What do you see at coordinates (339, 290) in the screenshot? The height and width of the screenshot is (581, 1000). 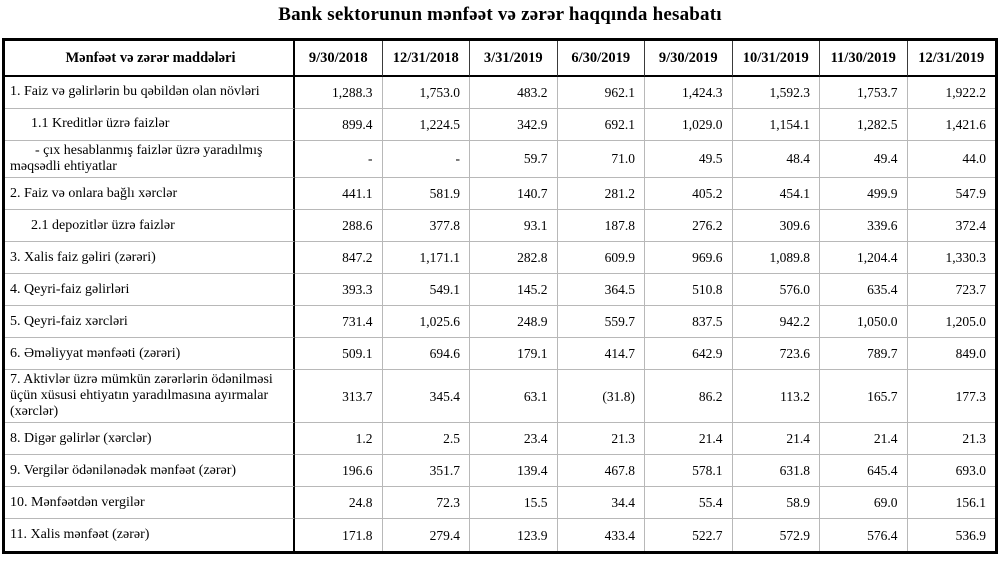 I see `value-cell: 393.3` at bounding box center [339, 290].